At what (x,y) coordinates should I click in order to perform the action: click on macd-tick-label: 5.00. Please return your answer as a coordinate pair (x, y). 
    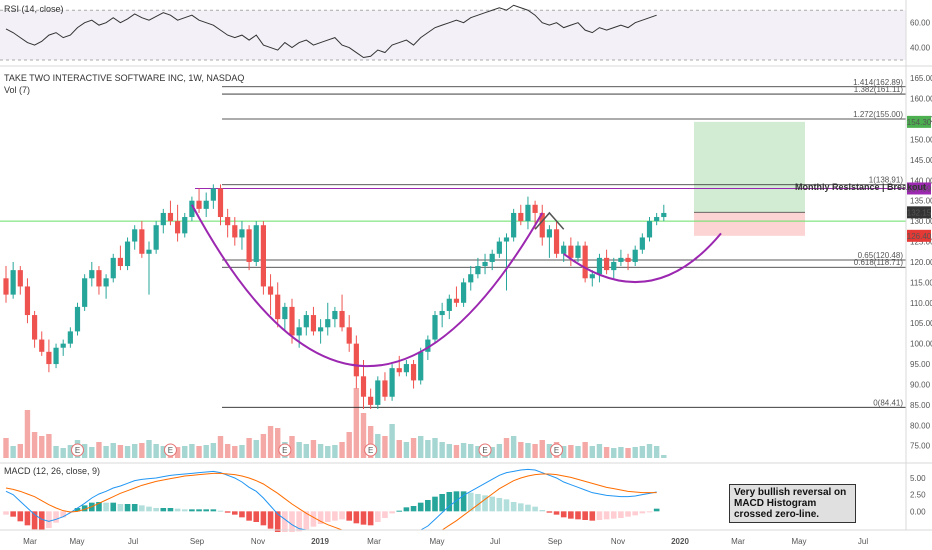
    Looking at the image, I should click on (918, 478).